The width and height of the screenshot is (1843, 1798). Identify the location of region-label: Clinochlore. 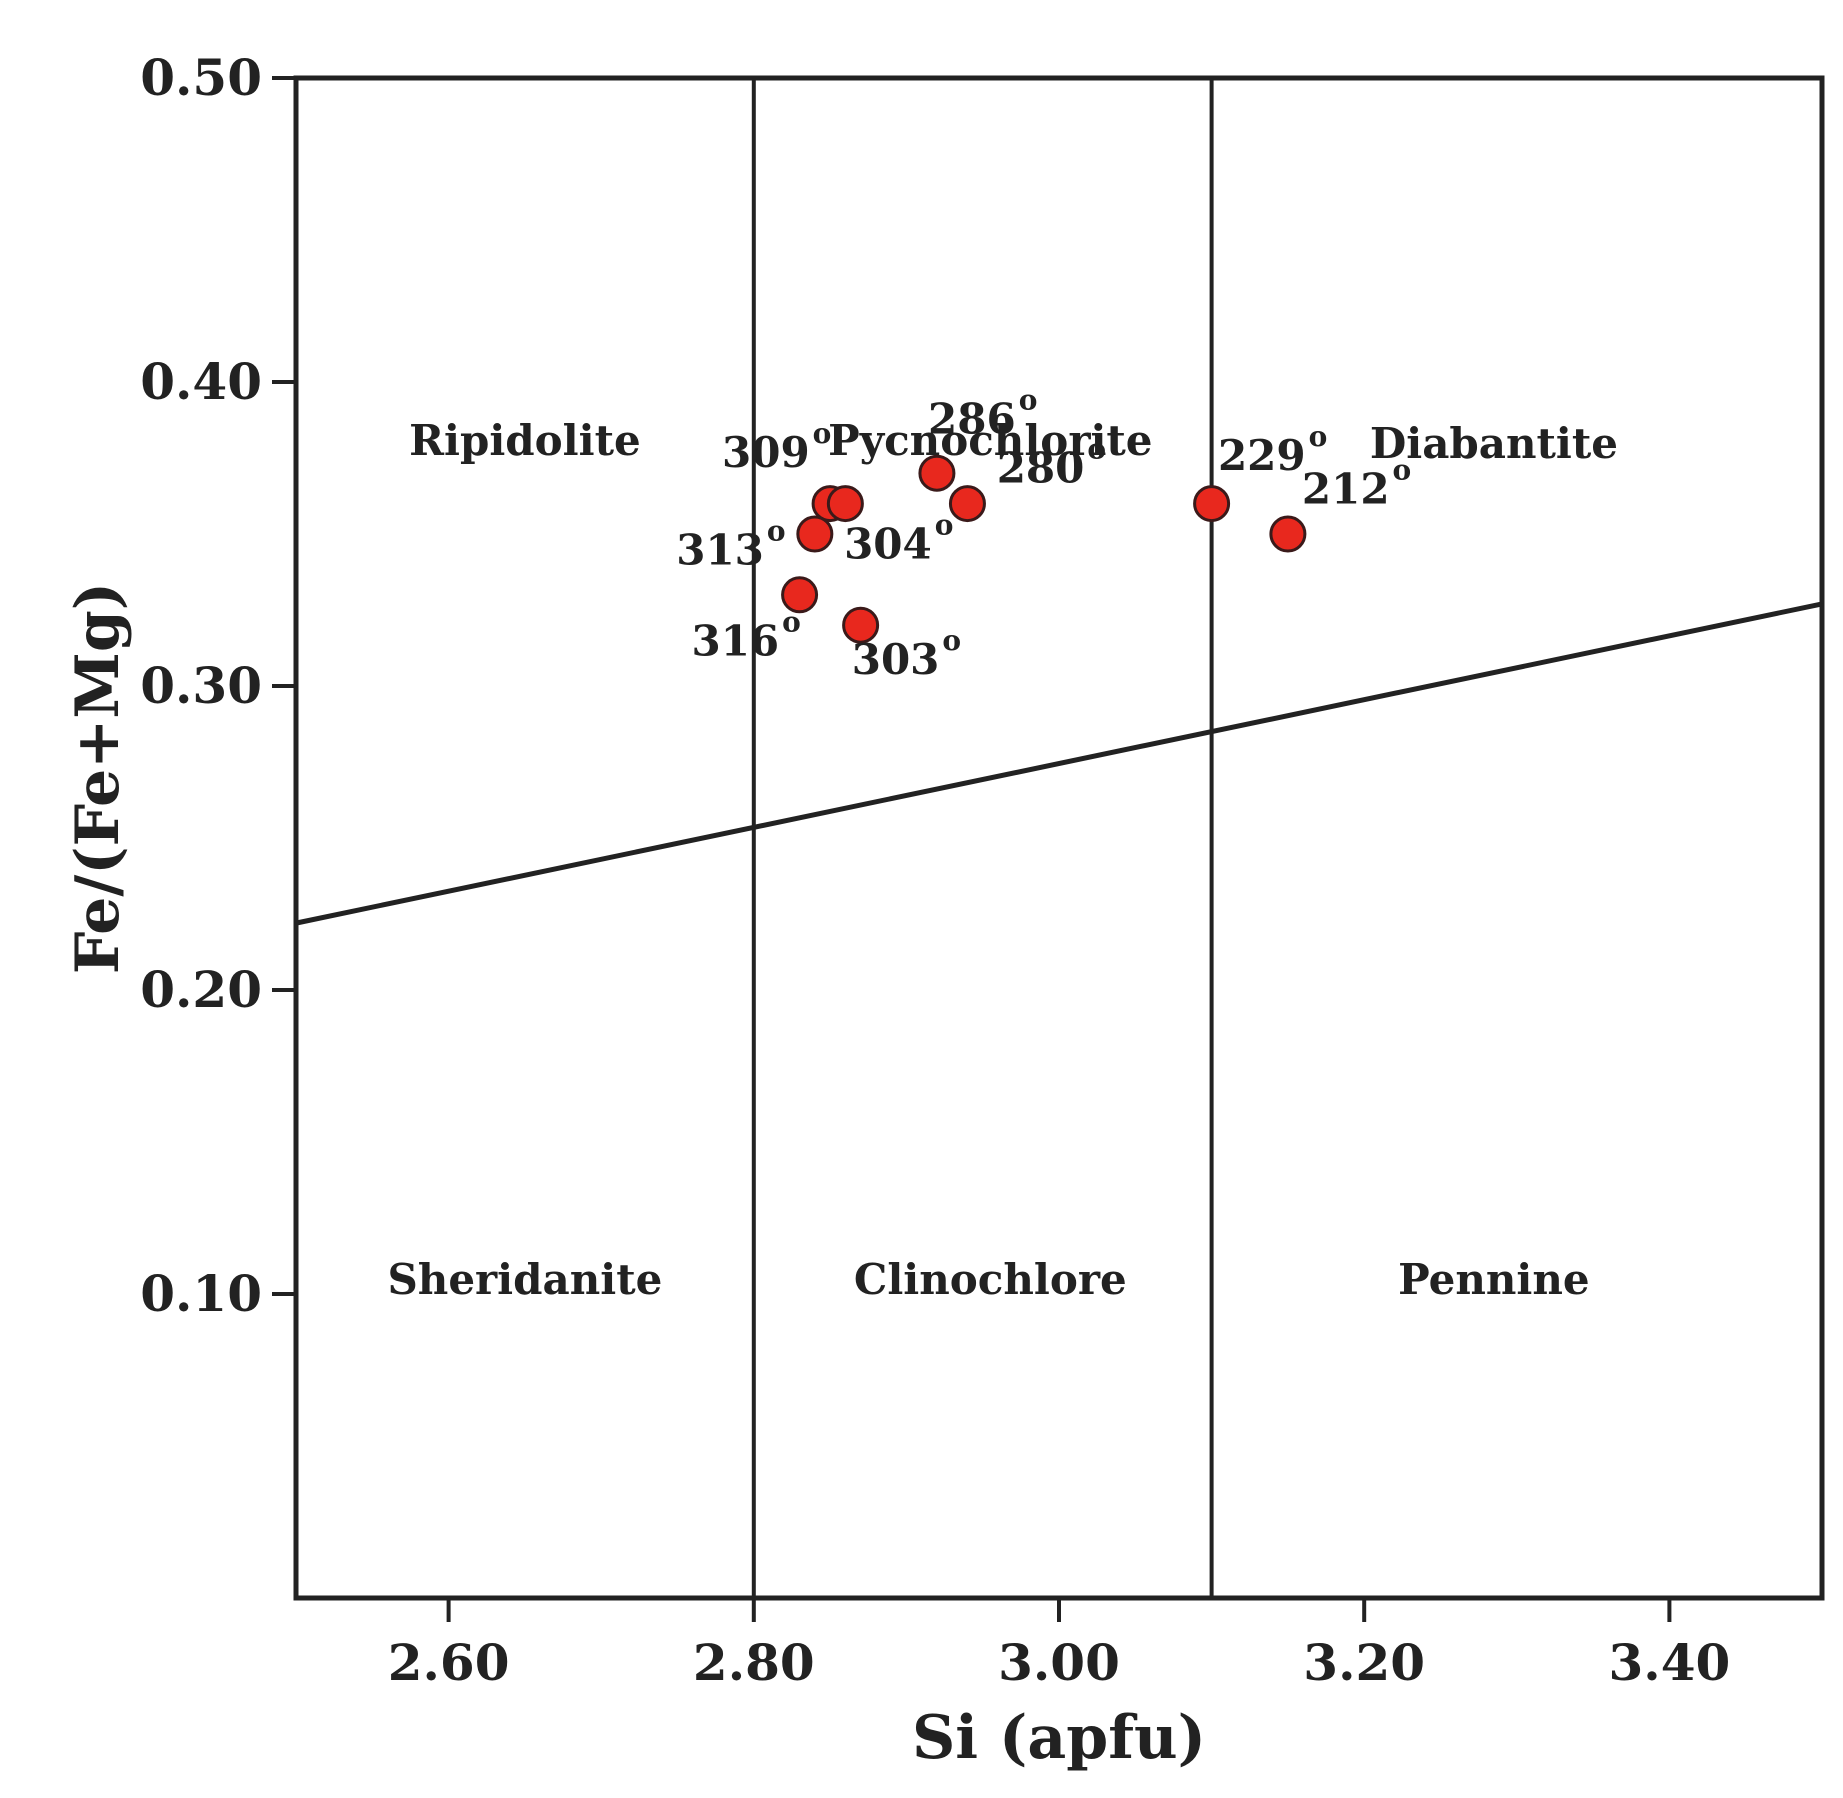
(990, 1279).